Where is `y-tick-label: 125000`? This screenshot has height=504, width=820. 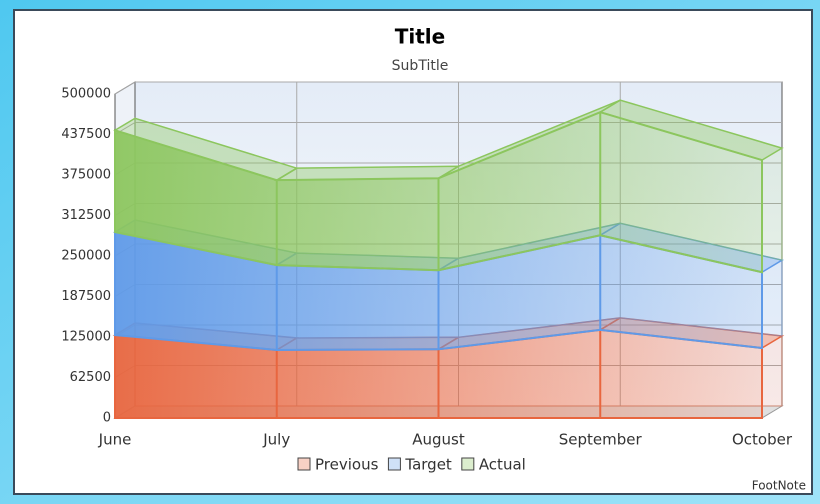 y-tick-label: 125000 is located at coordinates (86, 337).